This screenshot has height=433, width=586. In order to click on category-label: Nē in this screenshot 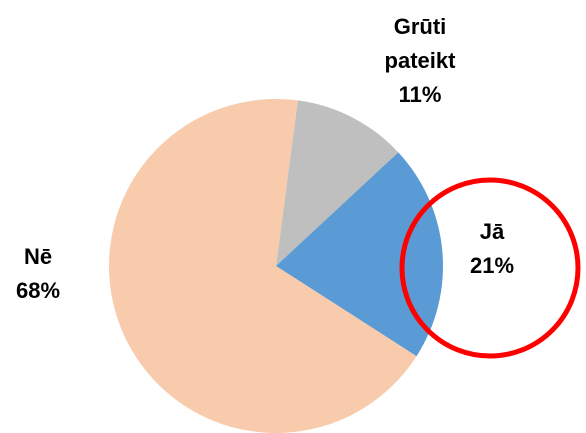, I will do `click(38, 256)`.